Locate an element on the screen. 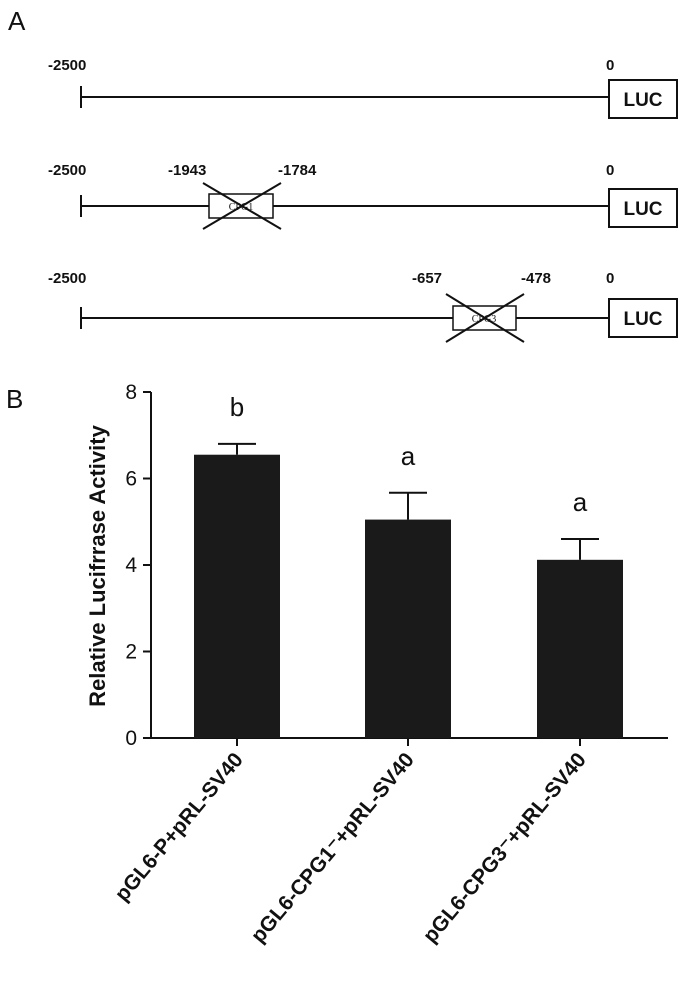 The image size is (685, 989). construct-3-luc-label: LUC is located at coordinates (642, 319).